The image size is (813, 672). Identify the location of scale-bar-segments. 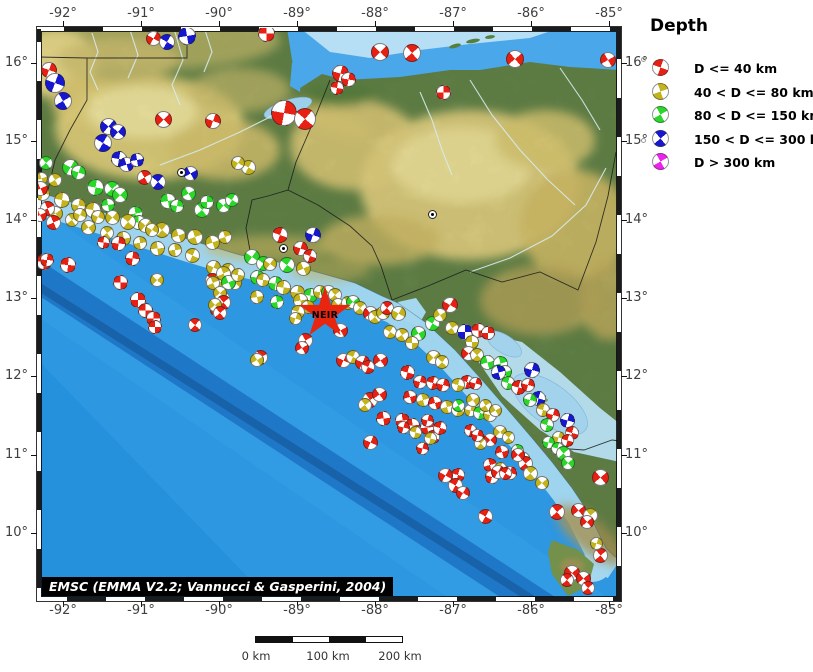
(329, 639).